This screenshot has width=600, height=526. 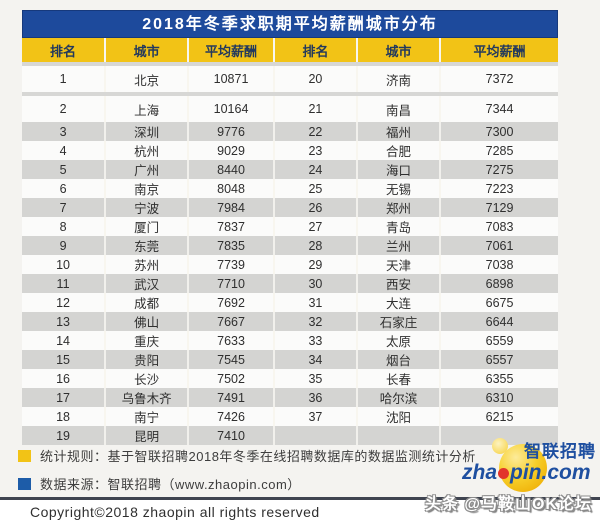 I want to click on stat-rule-text: 统计规则：基于智联招聘2018年冬季在线招聘数据库的数据监测统计分析, so click(x=258, y=456).